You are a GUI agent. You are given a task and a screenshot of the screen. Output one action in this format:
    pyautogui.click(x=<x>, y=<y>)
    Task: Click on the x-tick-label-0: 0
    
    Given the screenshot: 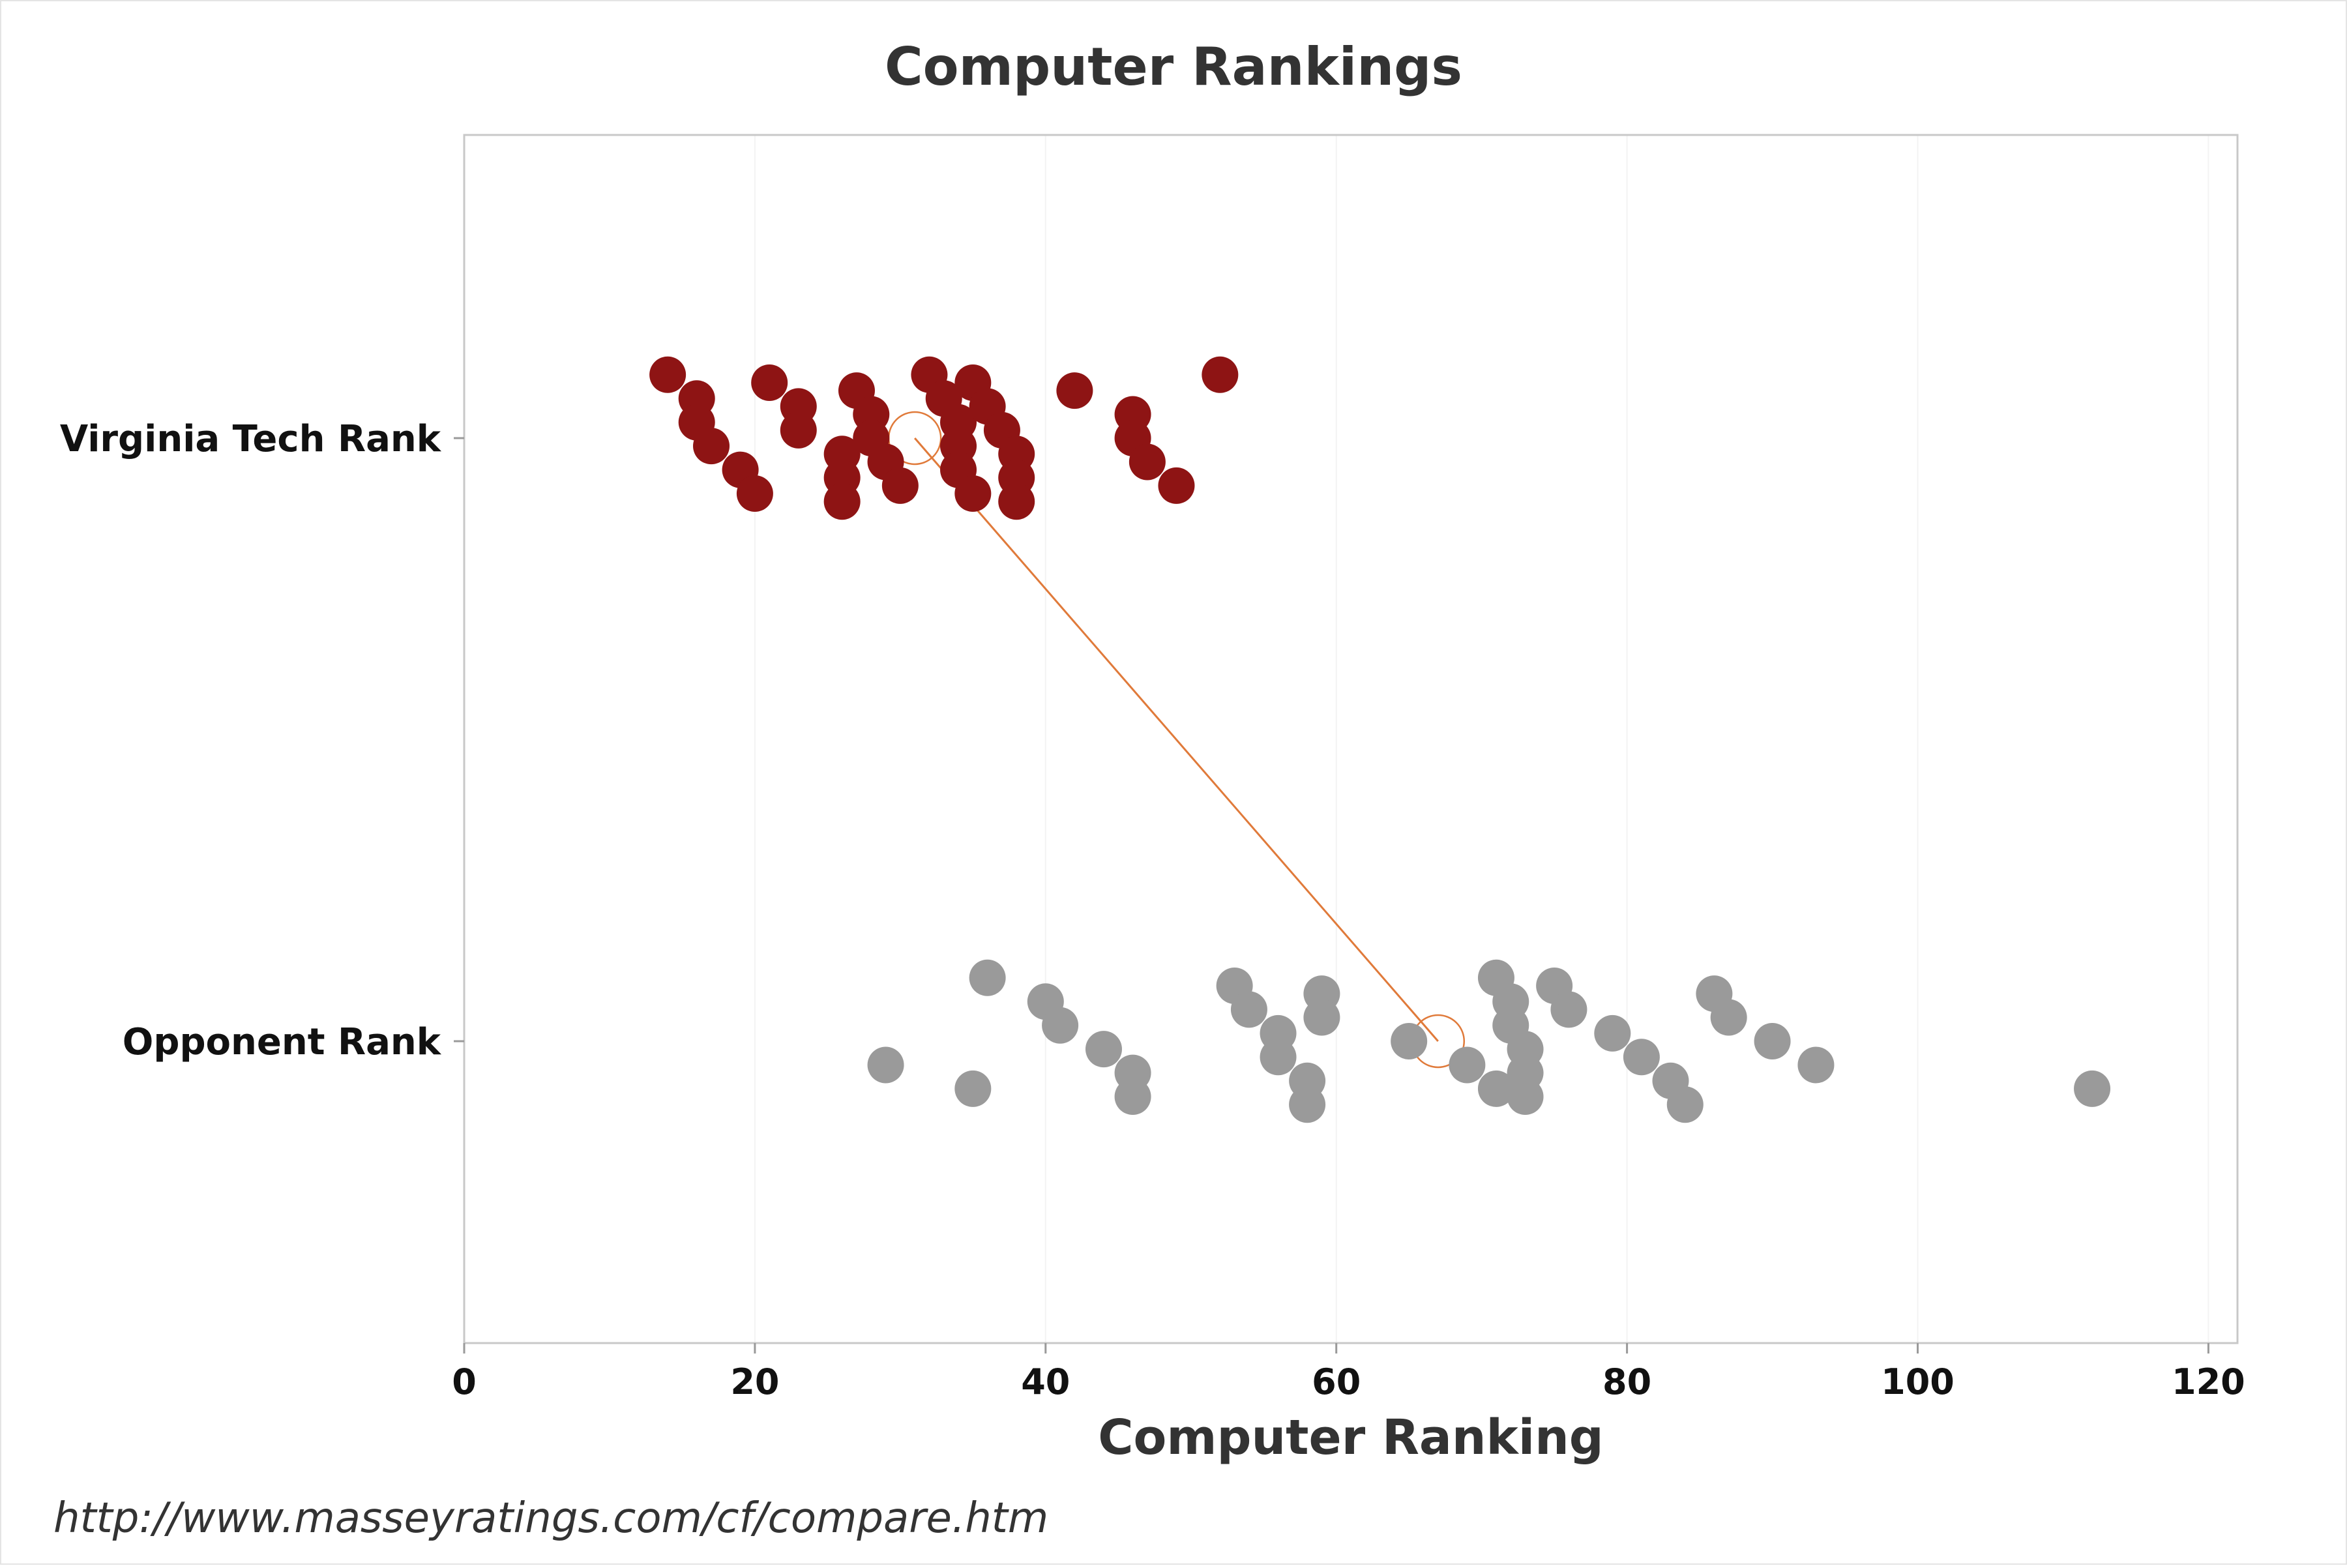 What is the action you would take?
    pyautogui.click(x=464, y=1381)
    